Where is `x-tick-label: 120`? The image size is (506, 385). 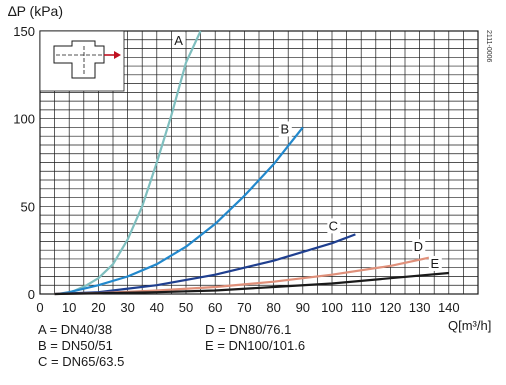
x-tick-label: 120 is located at coordinates (391, 307).